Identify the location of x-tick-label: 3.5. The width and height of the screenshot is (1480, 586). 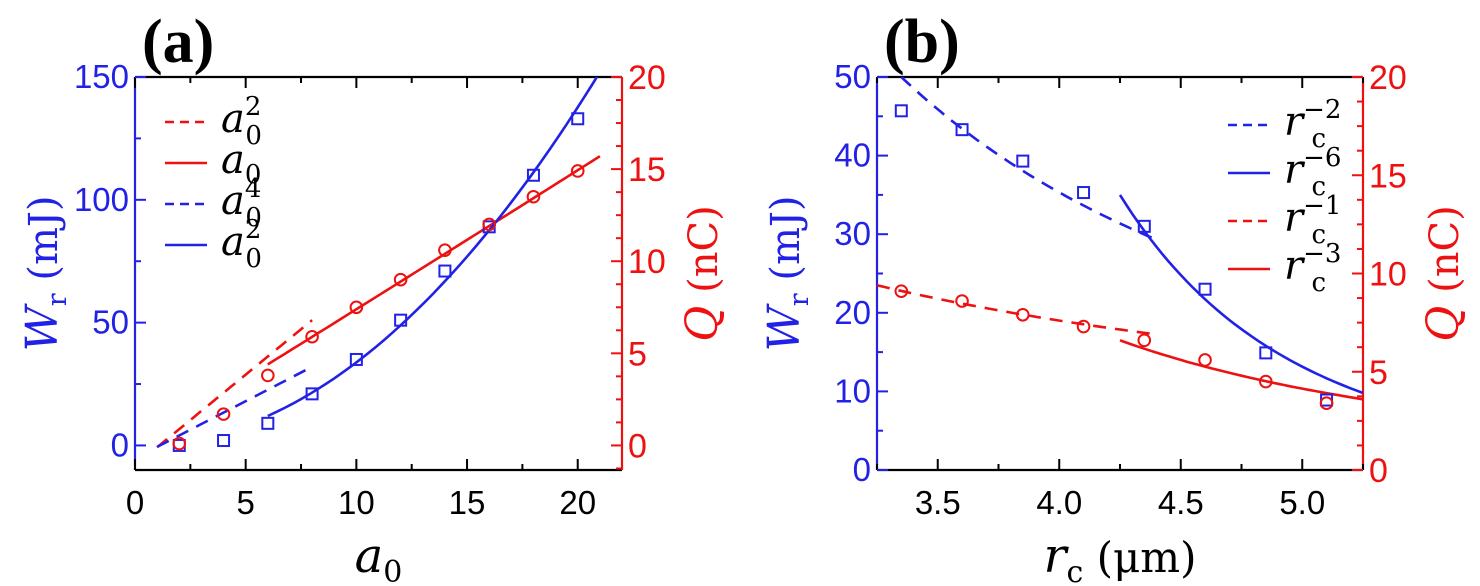
(938, 502).